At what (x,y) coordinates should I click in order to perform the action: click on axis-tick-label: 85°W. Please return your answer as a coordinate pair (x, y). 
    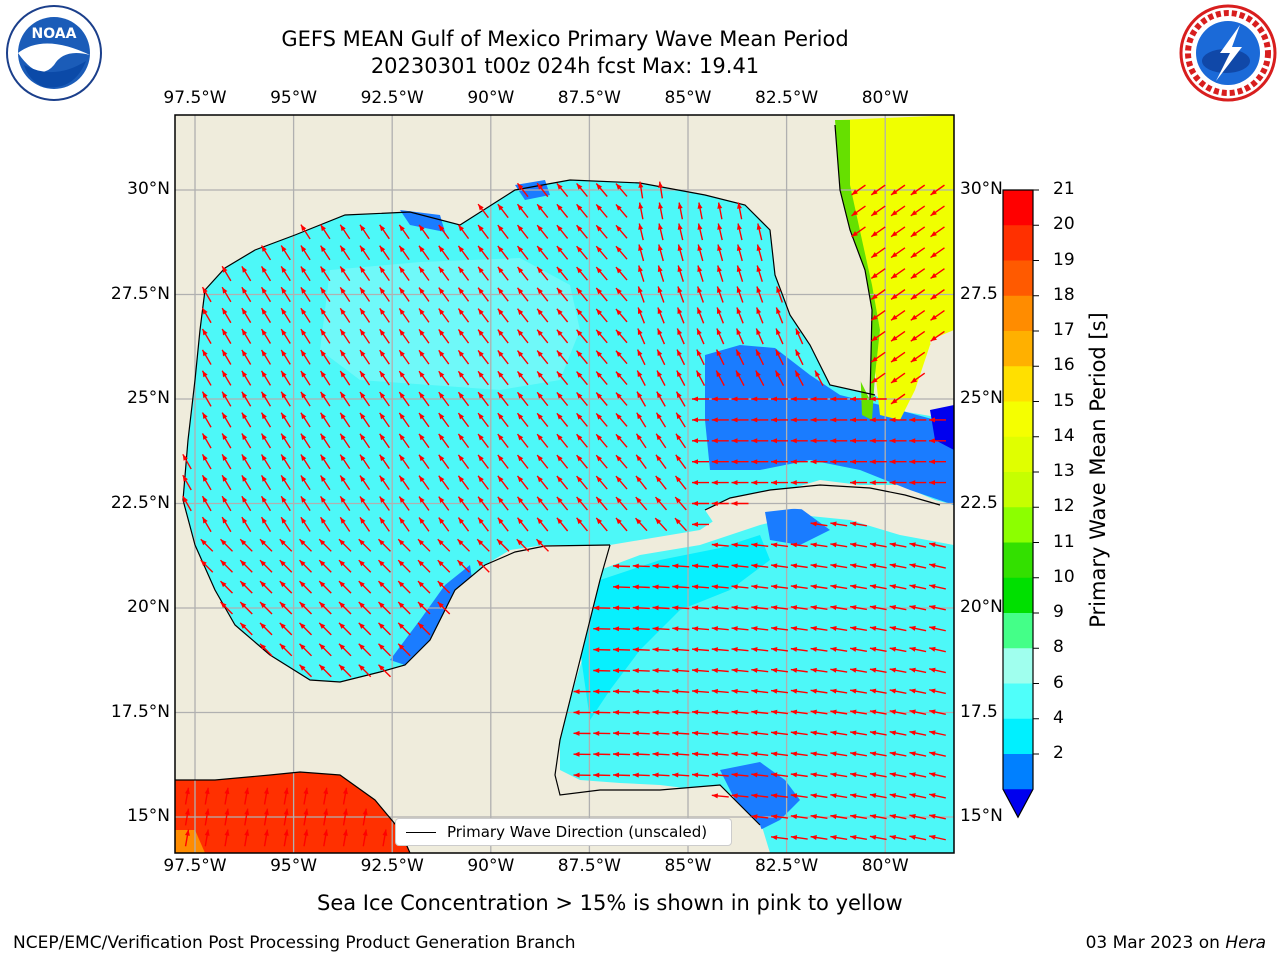
    Looking at the image, I should click on (688, 98).